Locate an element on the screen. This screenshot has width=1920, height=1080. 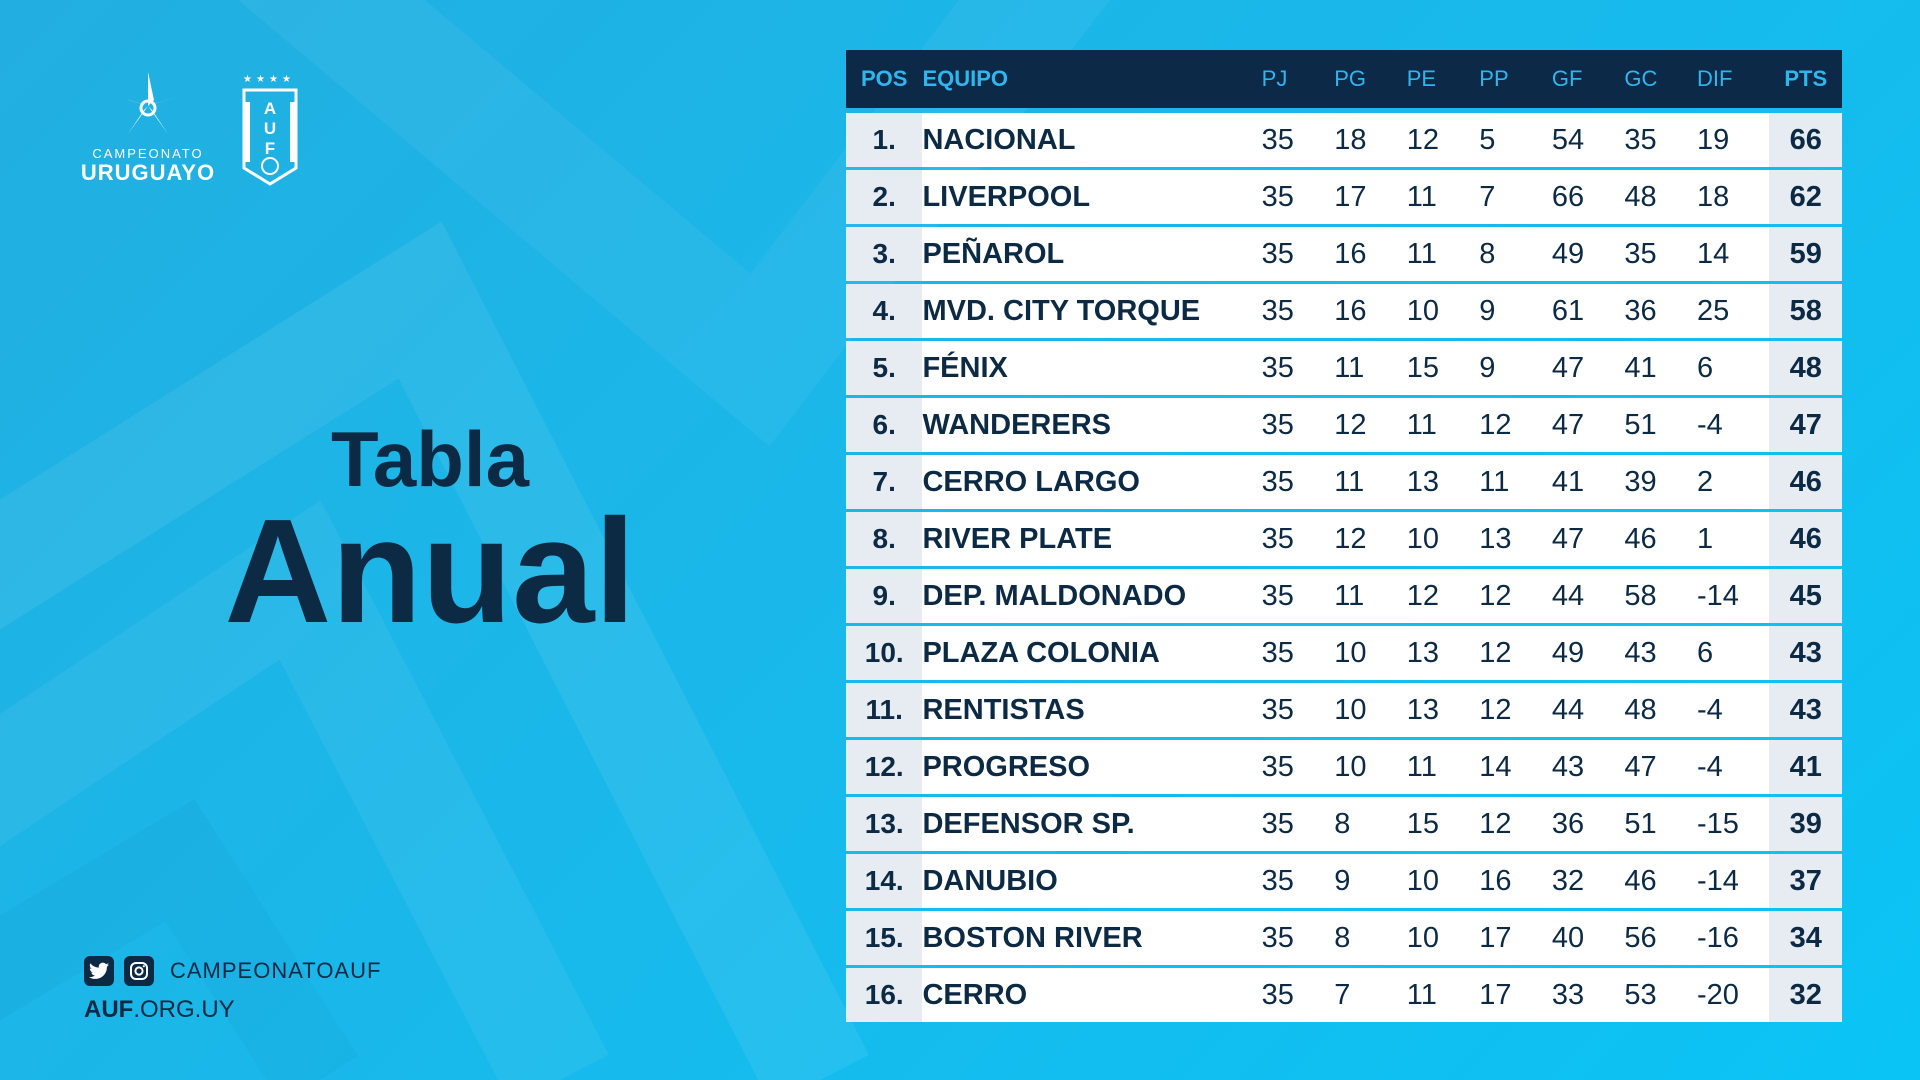
cell-pg: 16 is located at coordinates (1350, 310).